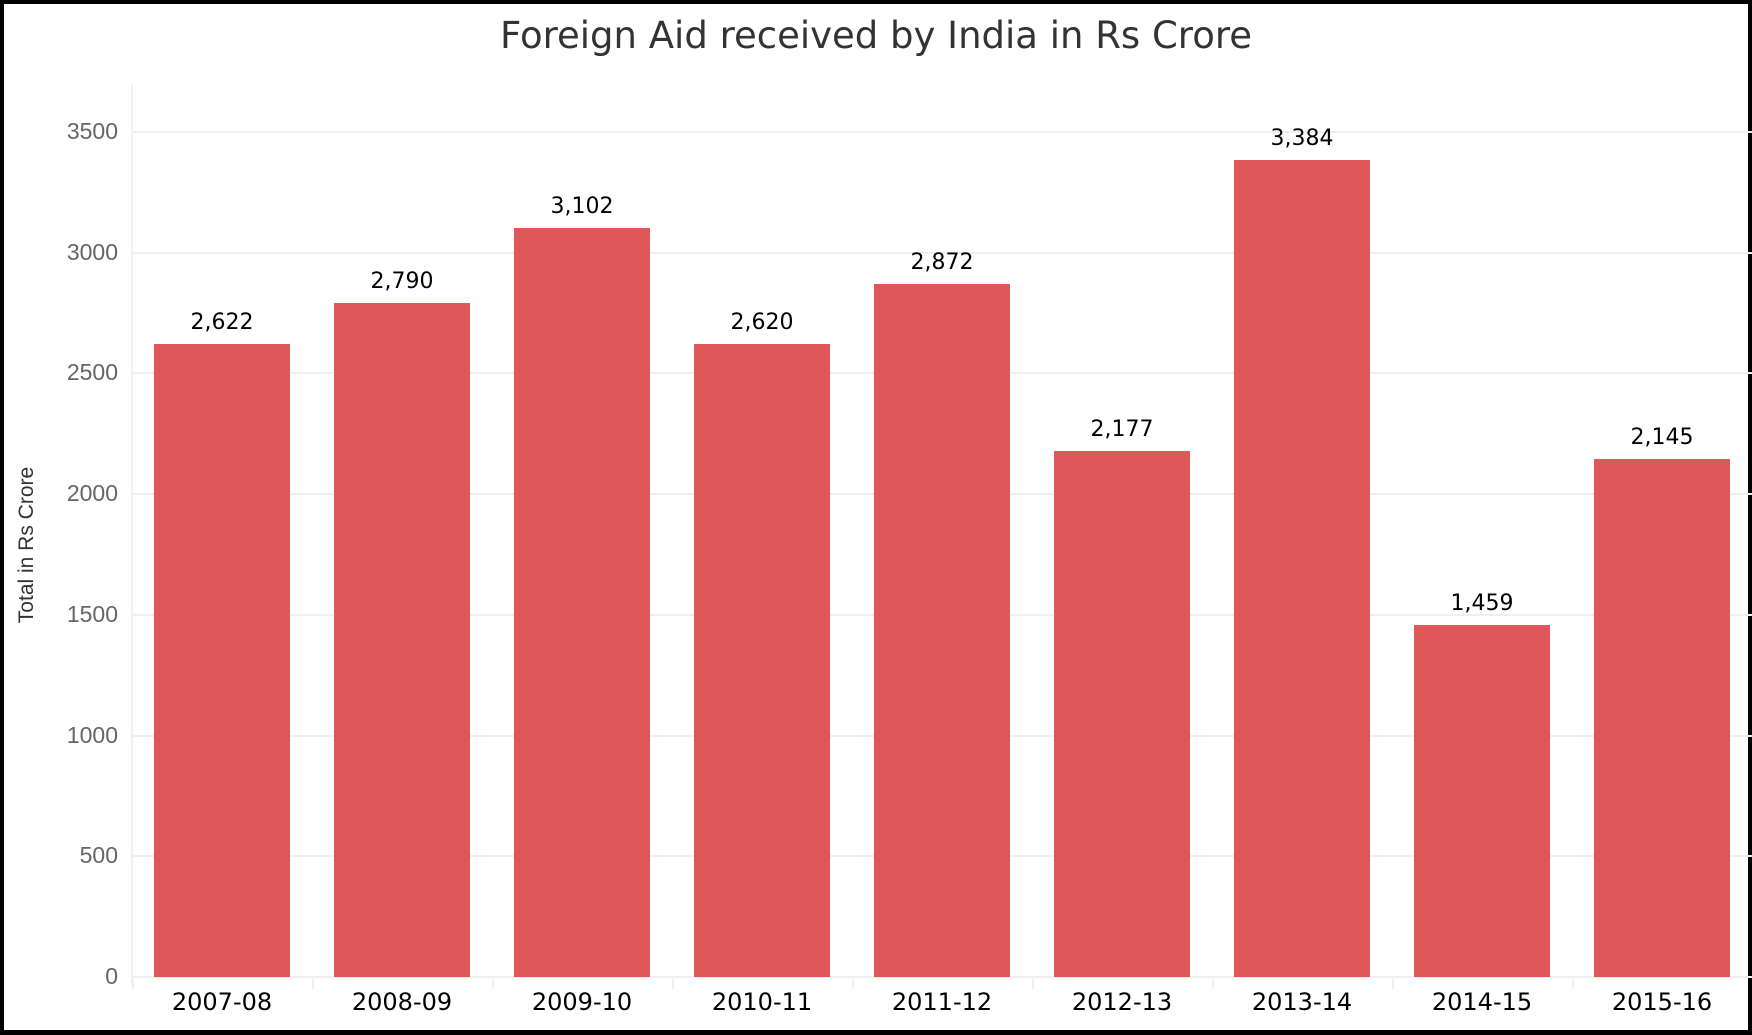 Image resolution: width=1752 pixels, height=1035 pixels. What do you see at coordinates (1302, 1002) in the screenshot?
I see `x-tick-label: 2013-14` at bounding box center [1302, 1002].